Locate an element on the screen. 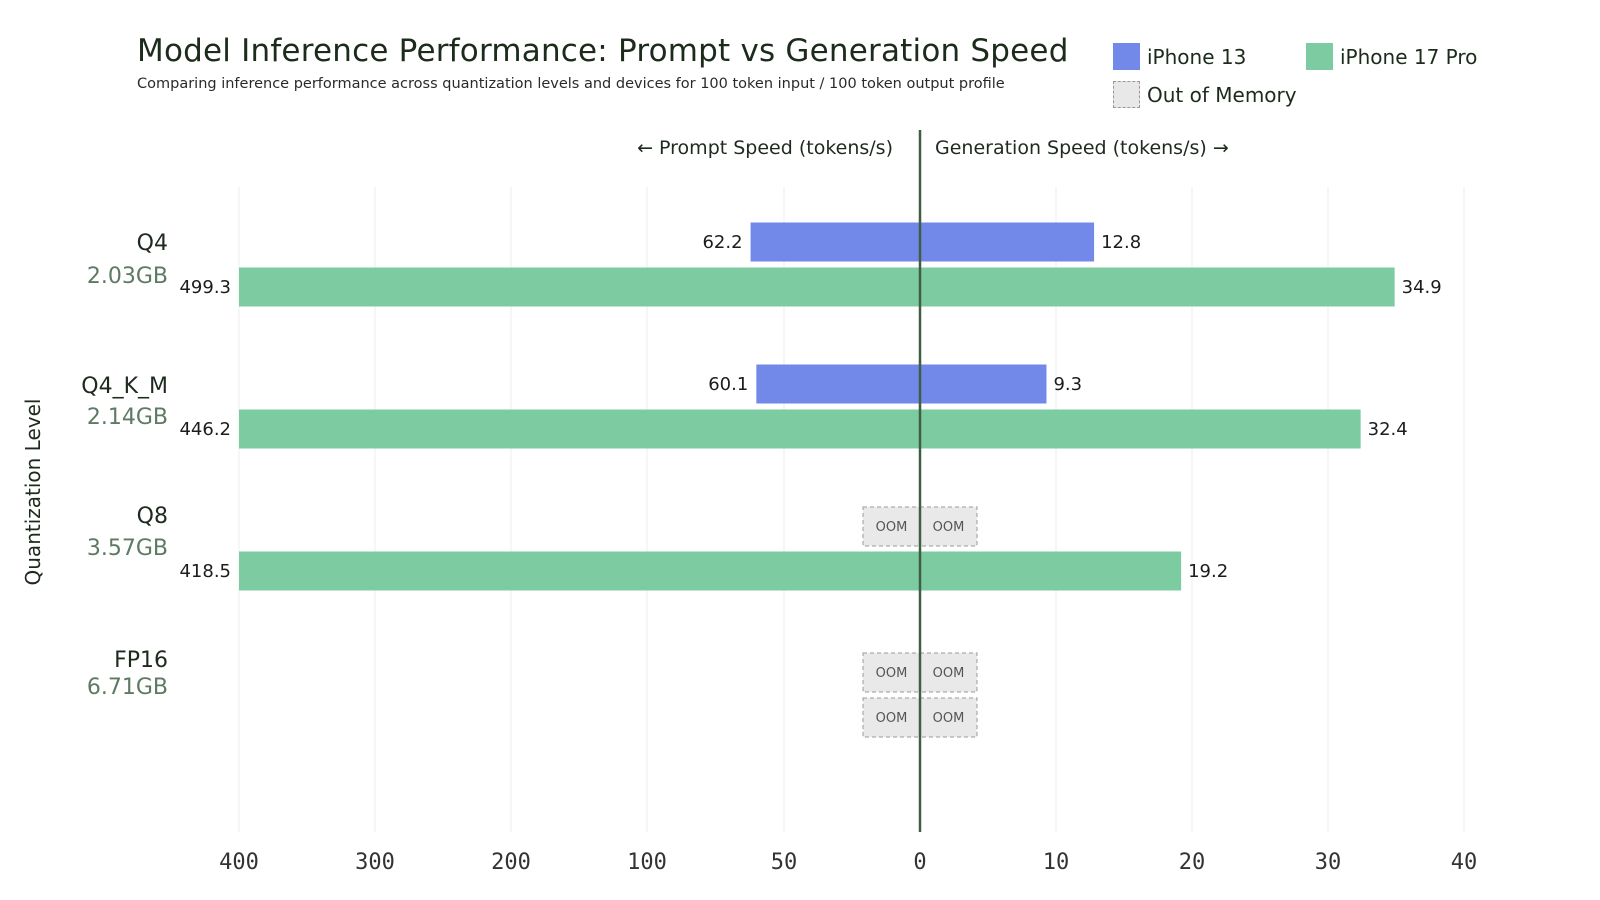  prompt-axis-label: ← Prompt Speed (tokens/s) is located at coordinates (765, 148).